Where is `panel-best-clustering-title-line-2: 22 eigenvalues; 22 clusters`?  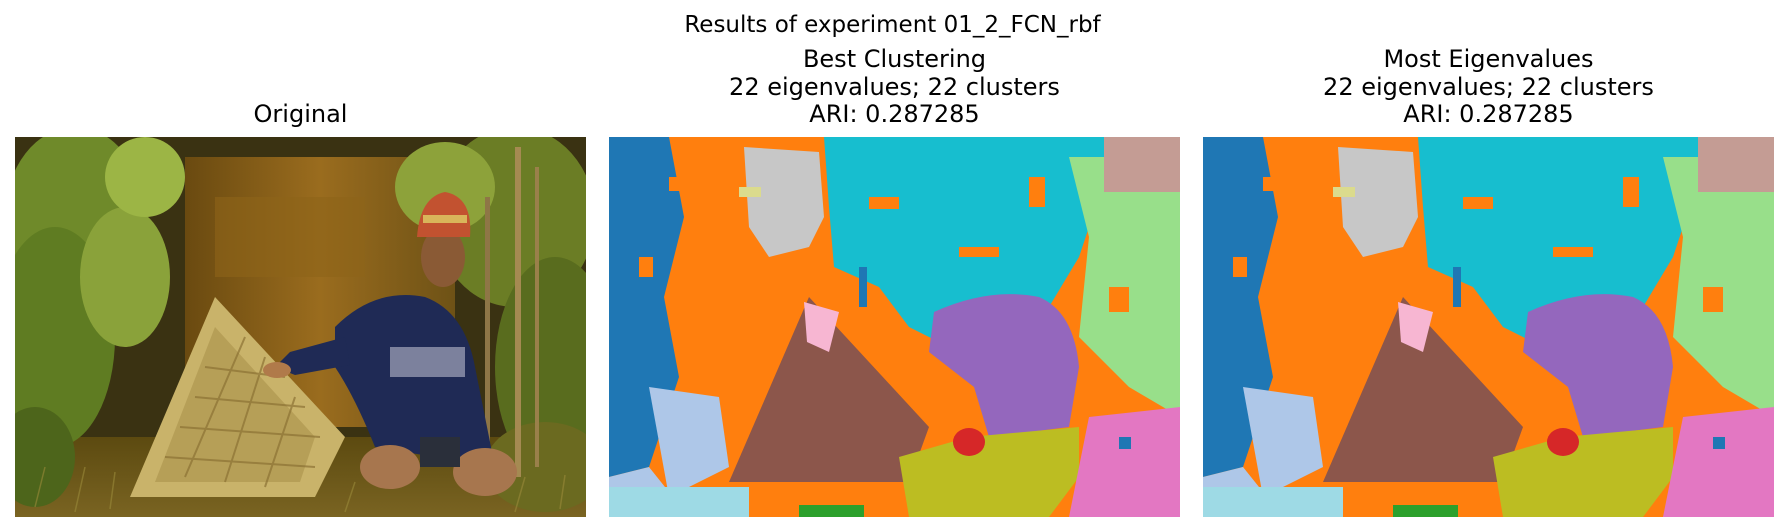
panel-best-clustering-title-line-2: 22 eigenvalues; 22 clusters is located at coordinates (894, 86).